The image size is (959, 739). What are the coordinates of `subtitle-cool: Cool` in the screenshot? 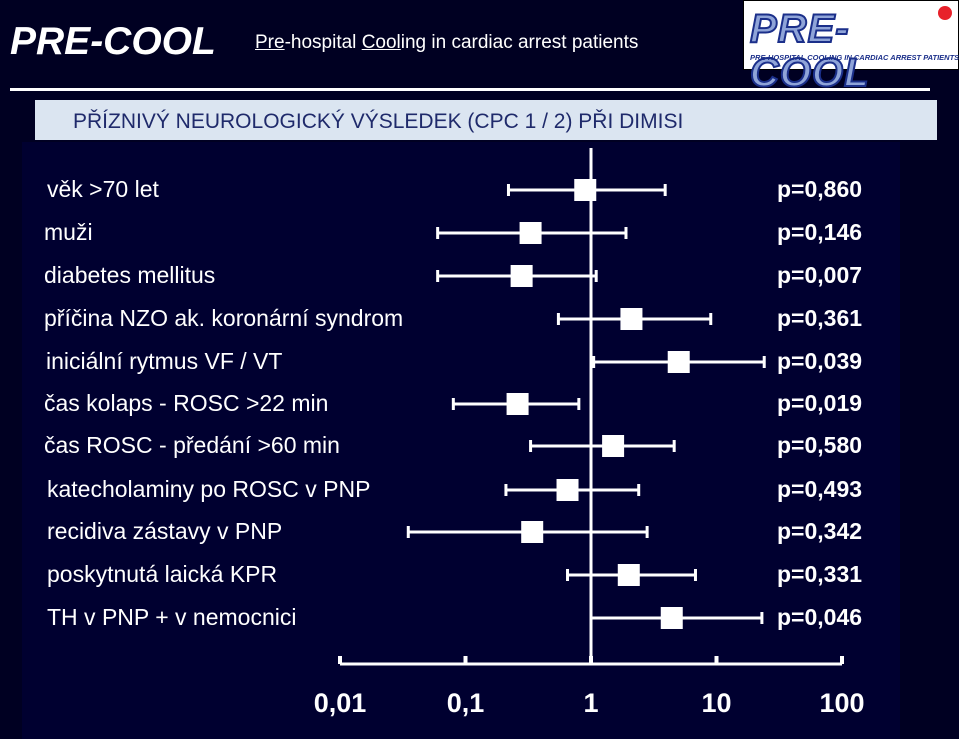 It's located at (381, 42).